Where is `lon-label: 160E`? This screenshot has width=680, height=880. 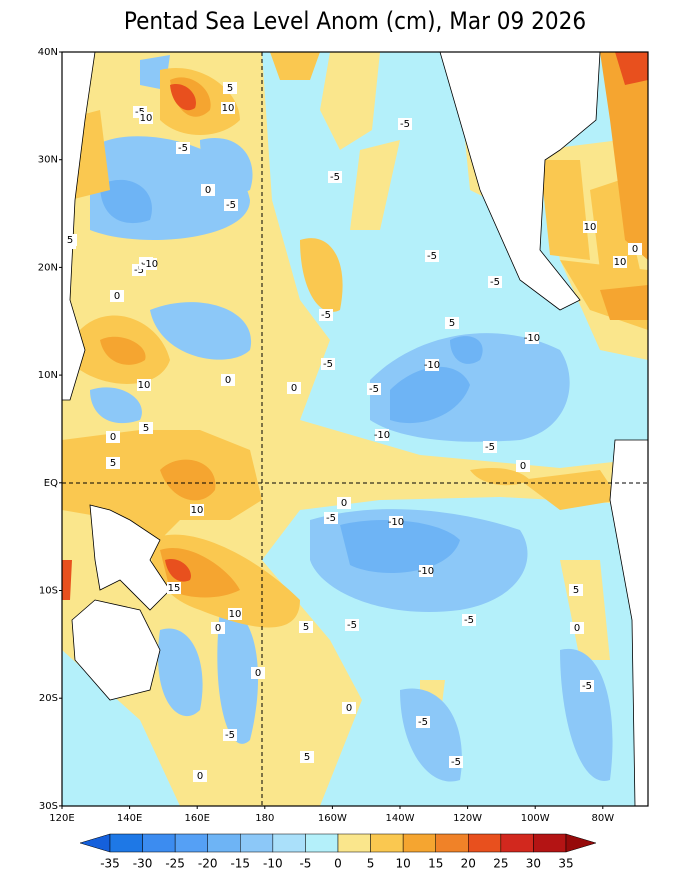
lon-label: 160E is located at coordinates (196, 818).